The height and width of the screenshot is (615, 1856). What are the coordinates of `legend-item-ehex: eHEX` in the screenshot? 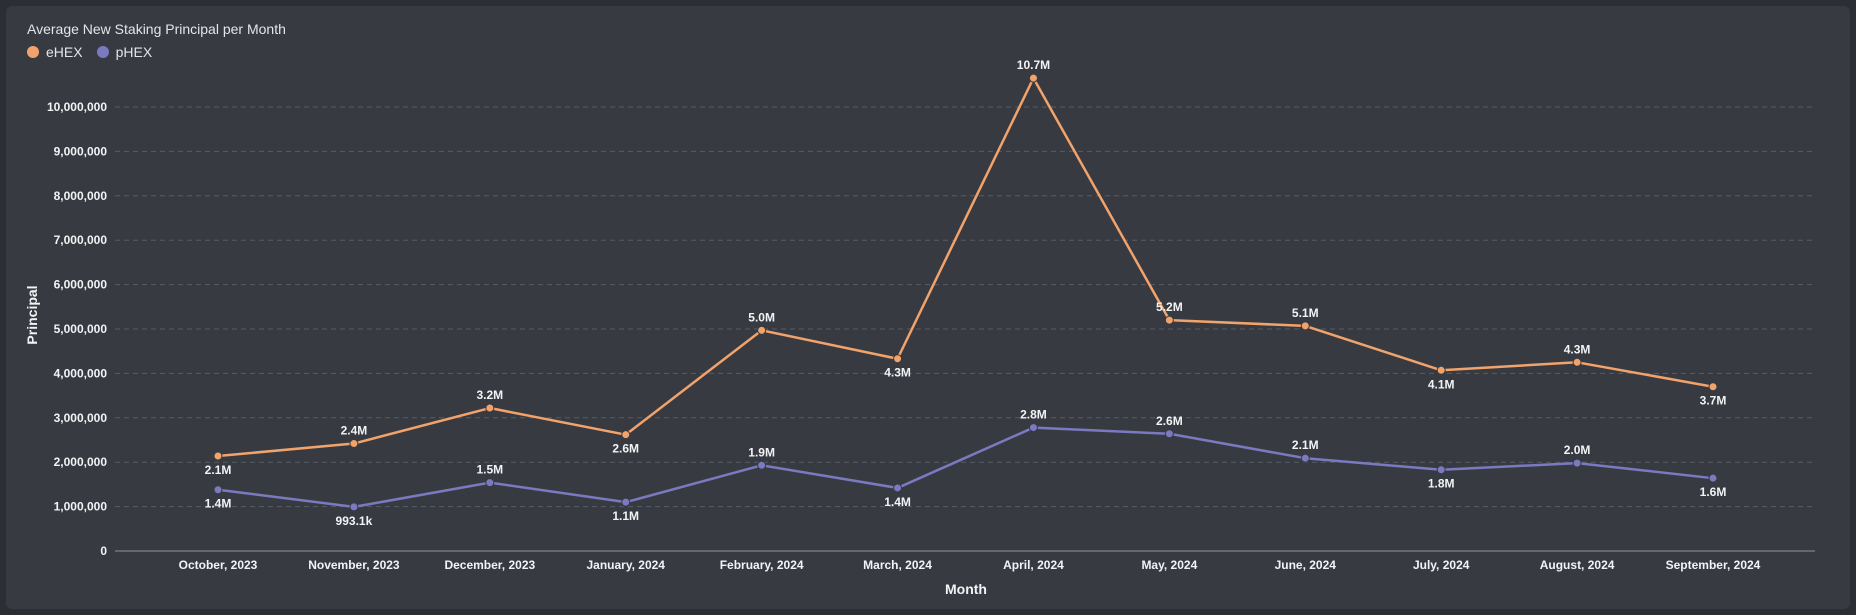 It's located at (55, 52).